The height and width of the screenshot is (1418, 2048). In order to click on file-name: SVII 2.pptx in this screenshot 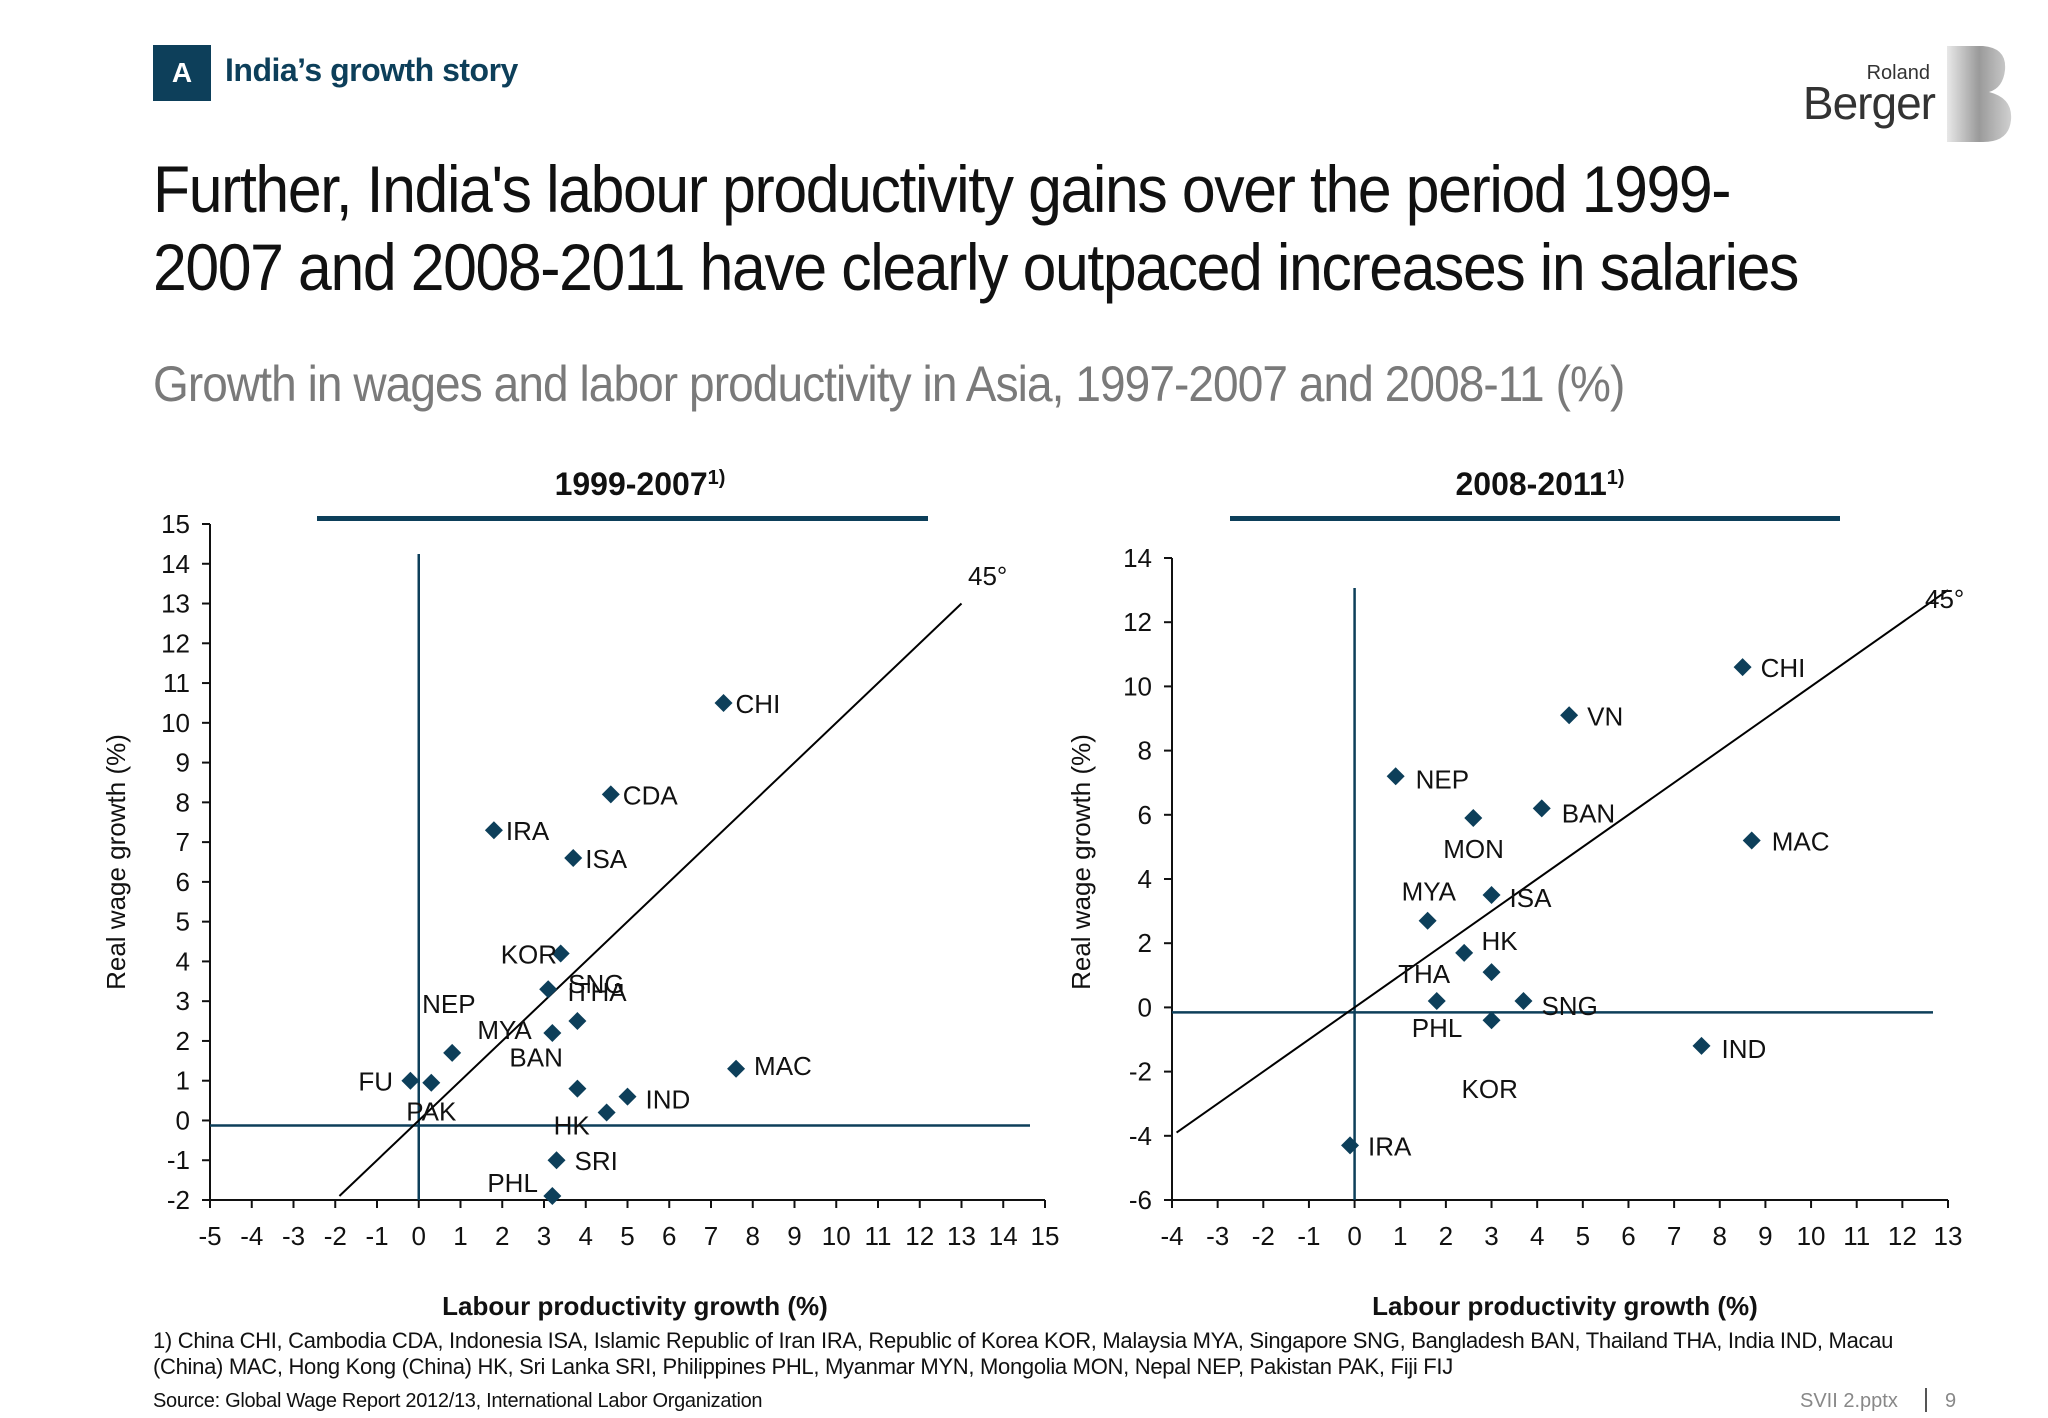, I will do `click(1849, 1401)`.